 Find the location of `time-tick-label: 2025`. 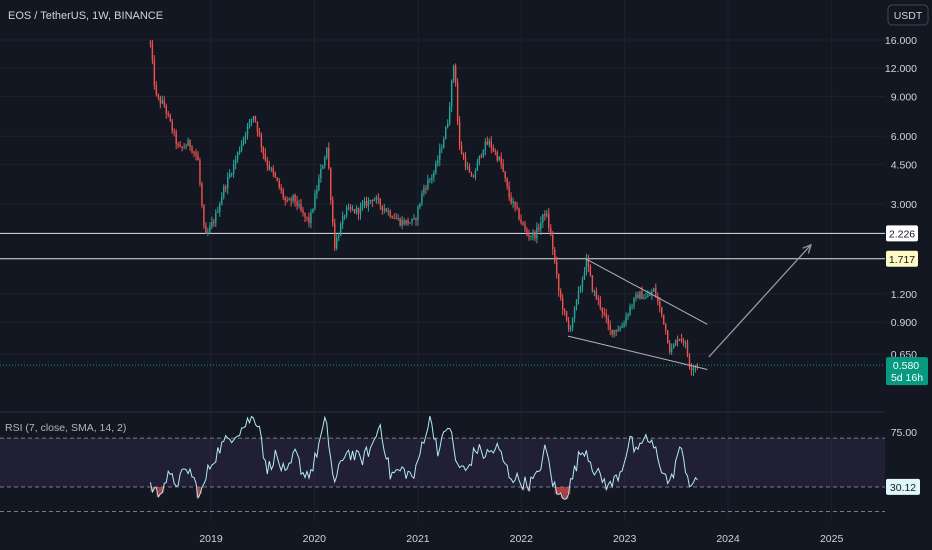

time-tick-label: 2025 is located at coordinates (832, 539).